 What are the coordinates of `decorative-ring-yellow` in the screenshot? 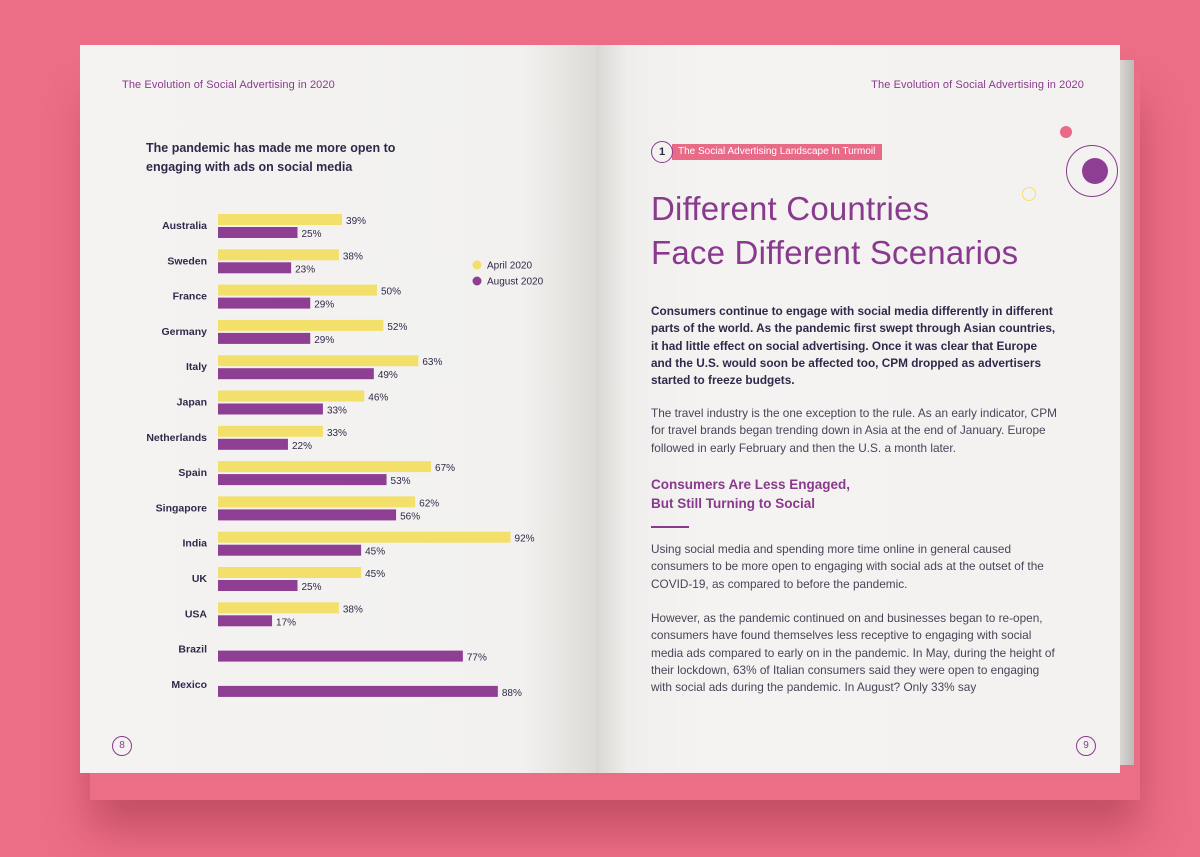 It's located at (1029, 194).